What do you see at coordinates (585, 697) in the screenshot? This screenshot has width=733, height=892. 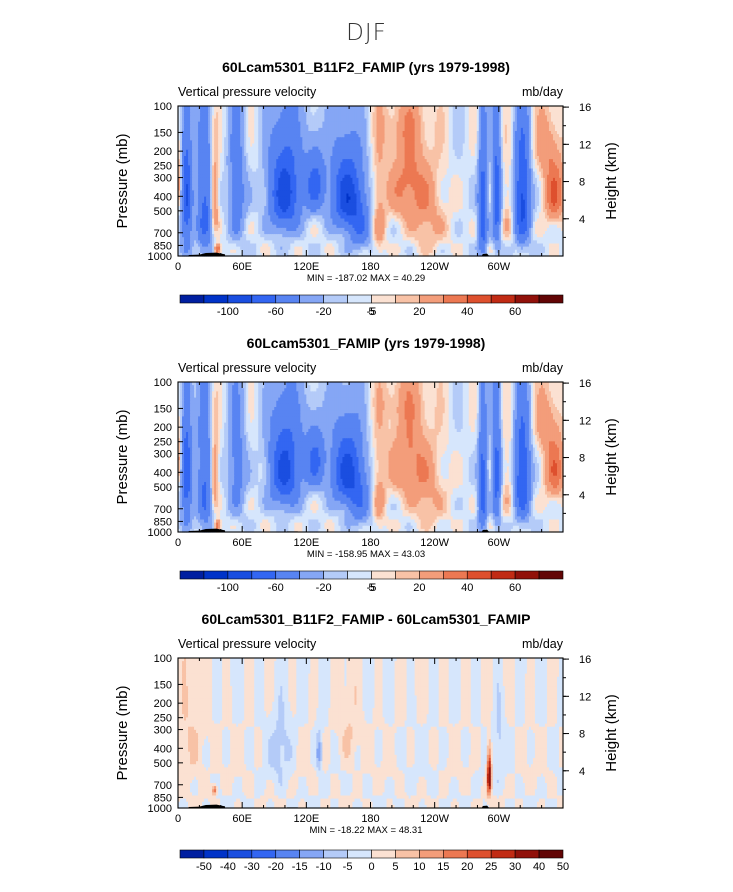 I see `height-tick-label: 12` at bounding box center [585, 697].